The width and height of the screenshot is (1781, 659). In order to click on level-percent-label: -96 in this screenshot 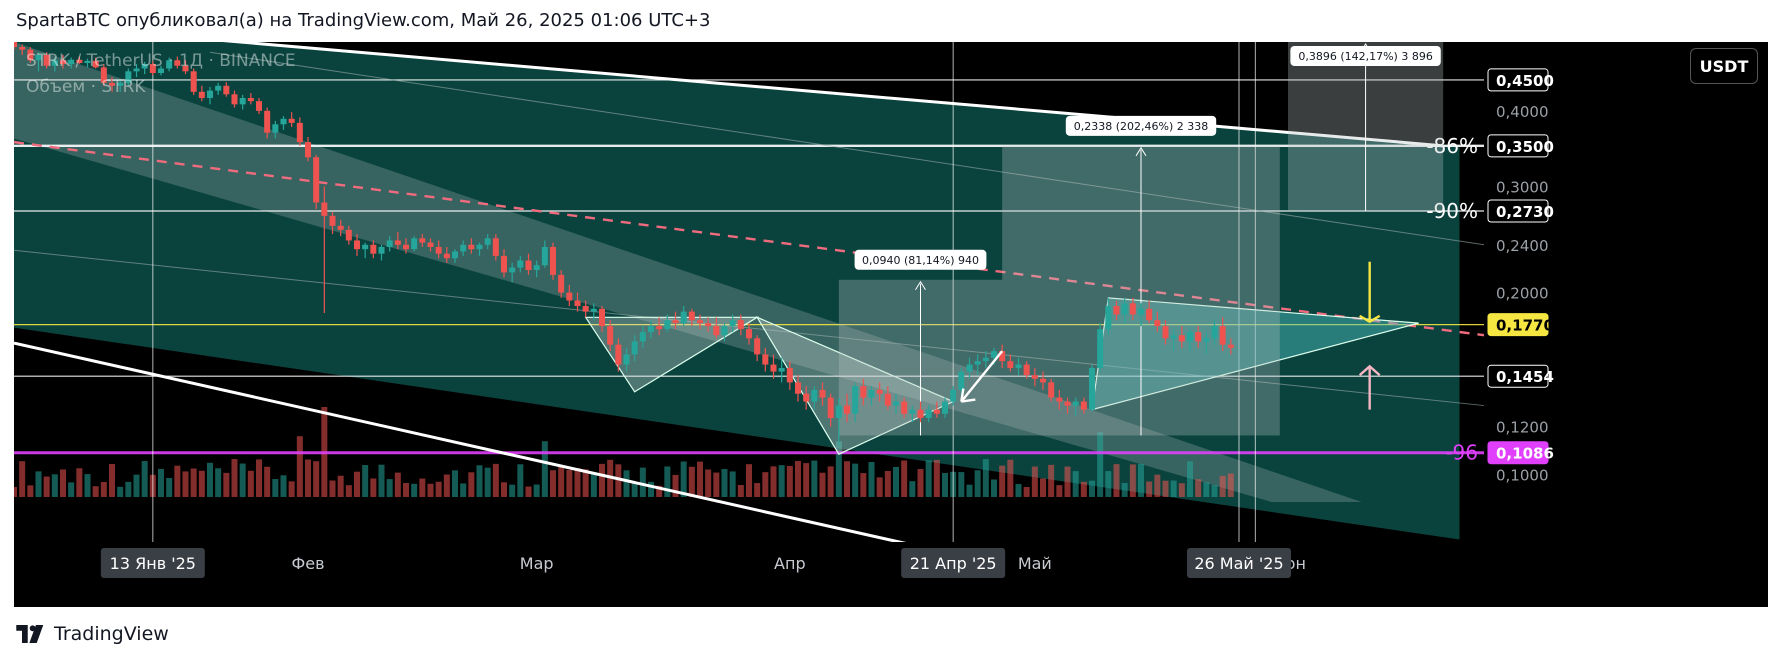, I will do `click(1461, 453)`.